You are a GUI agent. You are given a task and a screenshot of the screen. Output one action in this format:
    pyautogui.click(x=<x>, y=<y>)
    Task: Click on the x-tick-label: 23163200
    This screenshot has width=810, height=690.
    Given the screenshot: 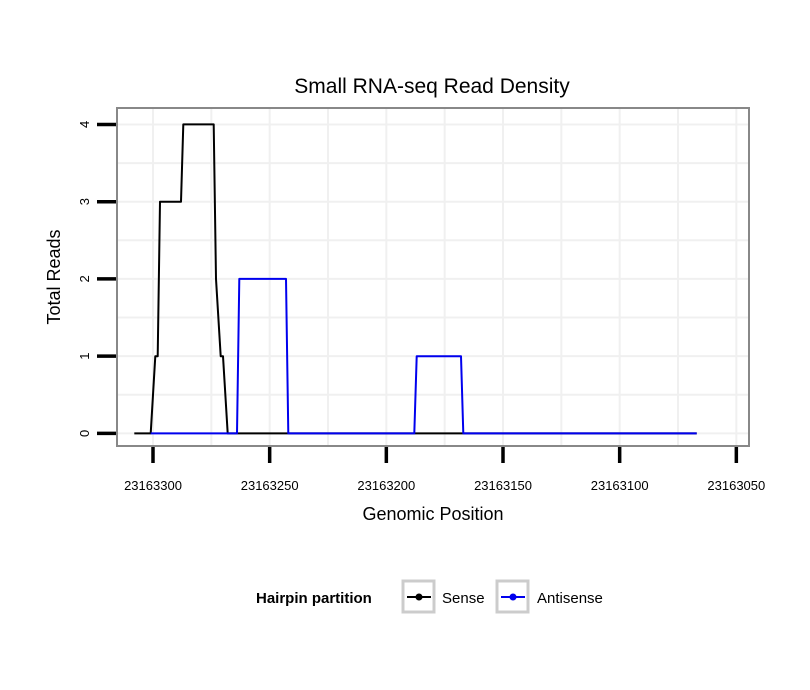 What is the action you would take?
    pyautogui.click(x=386, y=485)
    